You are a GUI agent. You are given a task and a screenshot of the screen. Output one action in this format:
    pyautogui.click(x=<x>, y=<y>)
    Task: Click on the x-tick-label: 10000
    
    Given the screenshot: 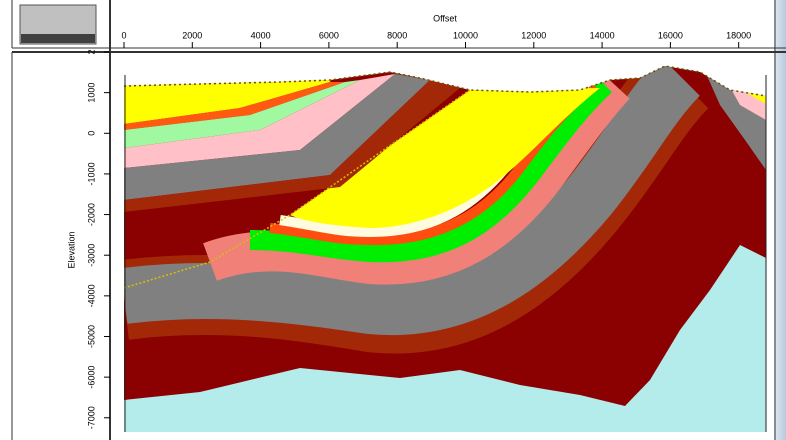 What is the action you would take?
    pyautogui.click(x=465, y=35)
    